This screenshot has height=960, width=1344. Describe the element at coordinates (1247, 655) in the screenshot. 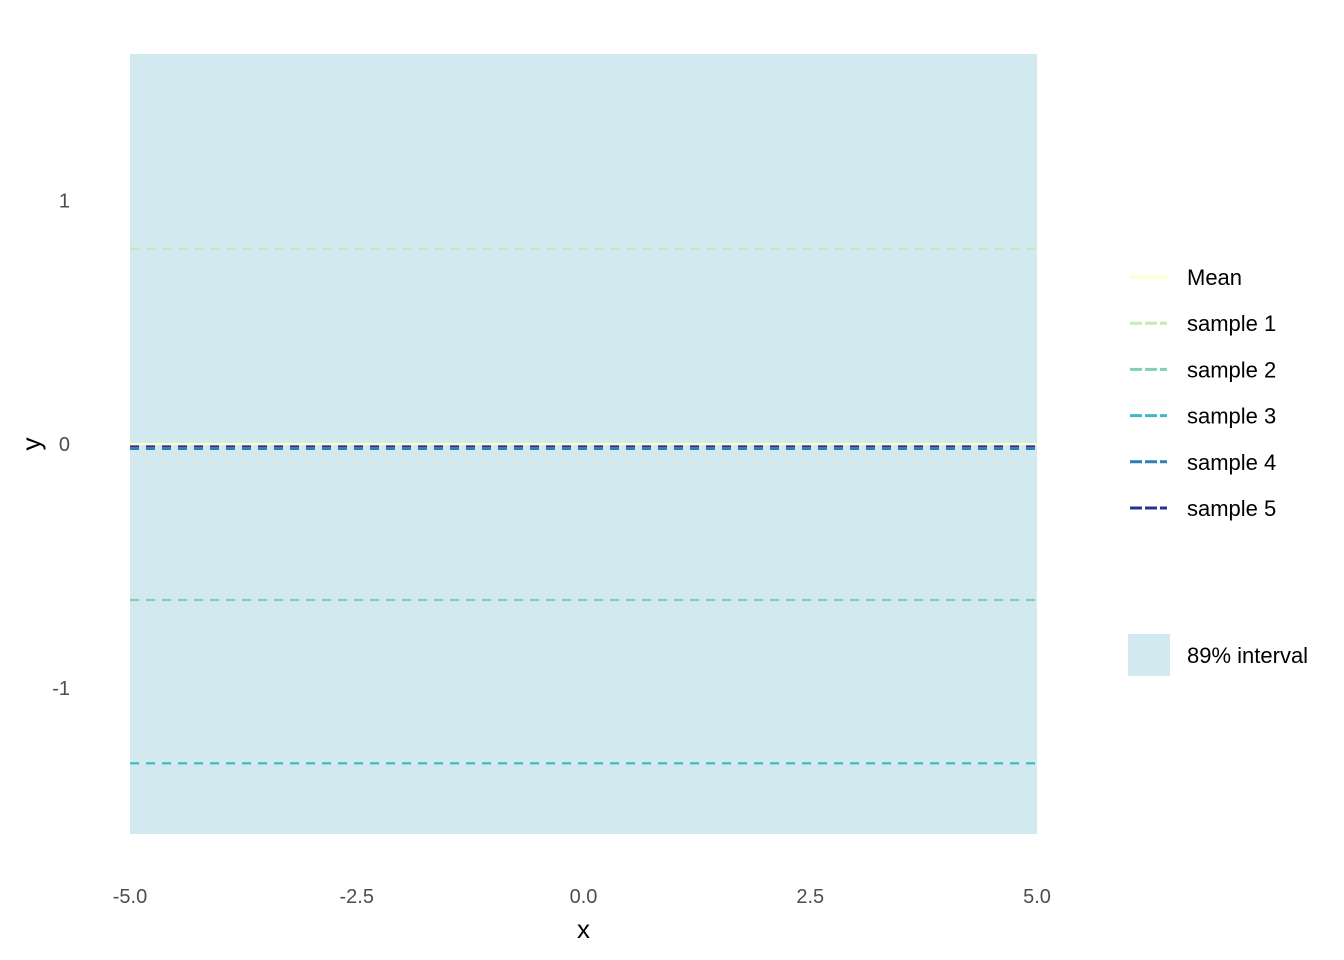

I see `legend-label-interval: 89% interval` at that location.